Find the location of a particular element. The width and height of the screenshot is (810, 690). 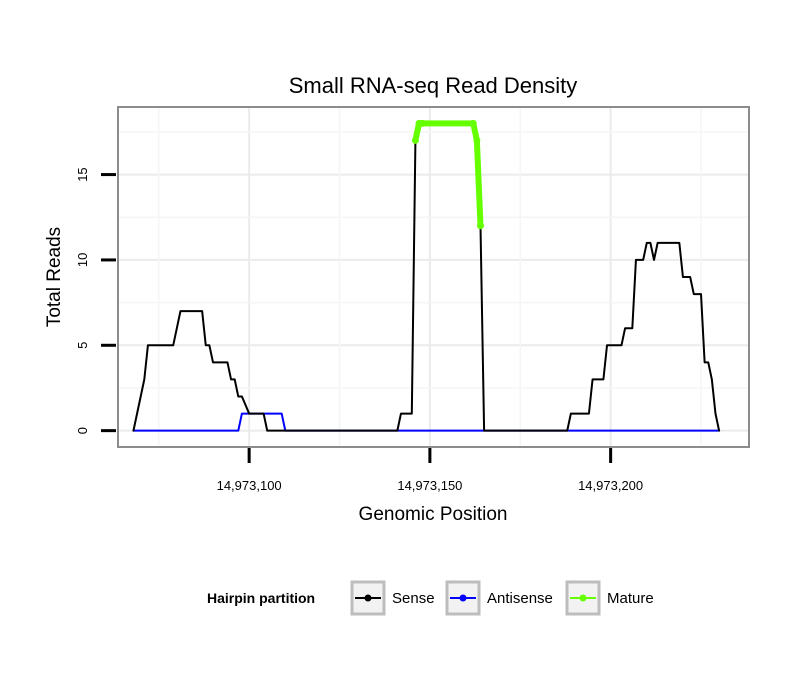

legend-item-mature: Mature is located at coordinates (609, 598).